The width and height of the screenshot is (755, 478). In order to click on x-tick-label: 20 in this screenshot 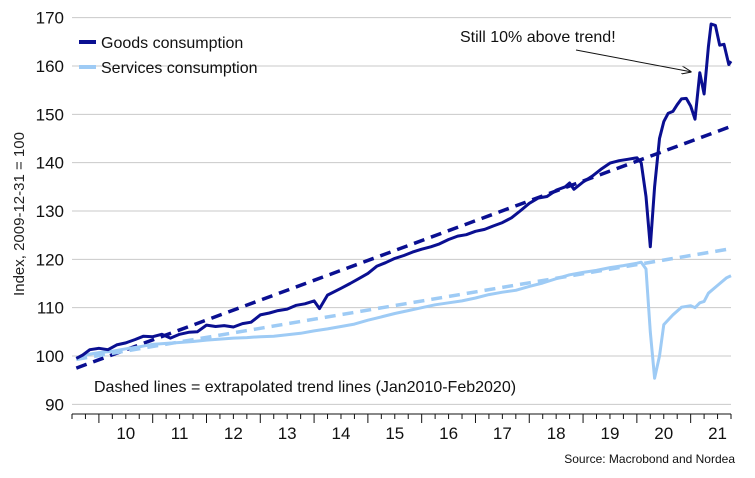, I will do `click(663, 433)`.